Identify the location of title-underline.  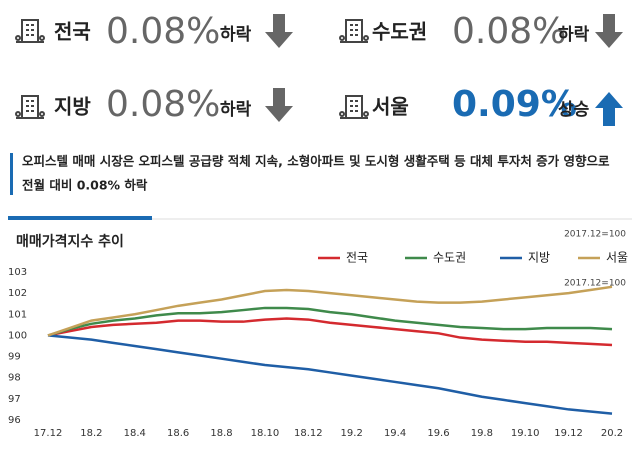
(80, 218).